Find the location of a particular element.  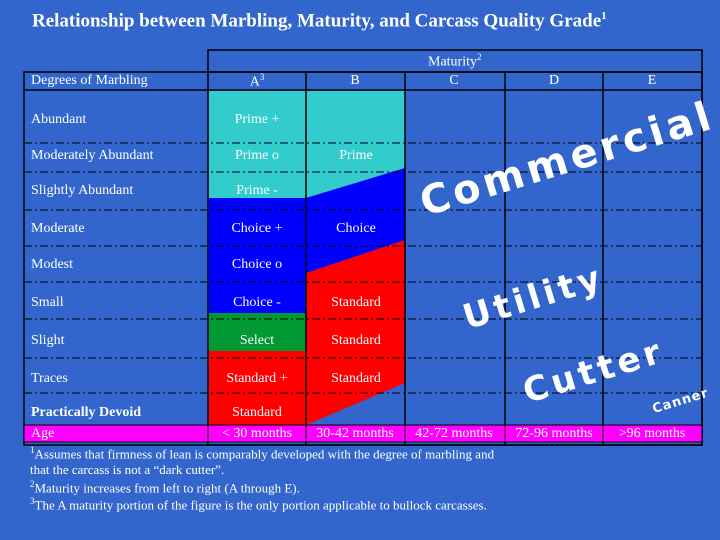

grade-cell-a: Prime o is located at coordinates (257, 155).